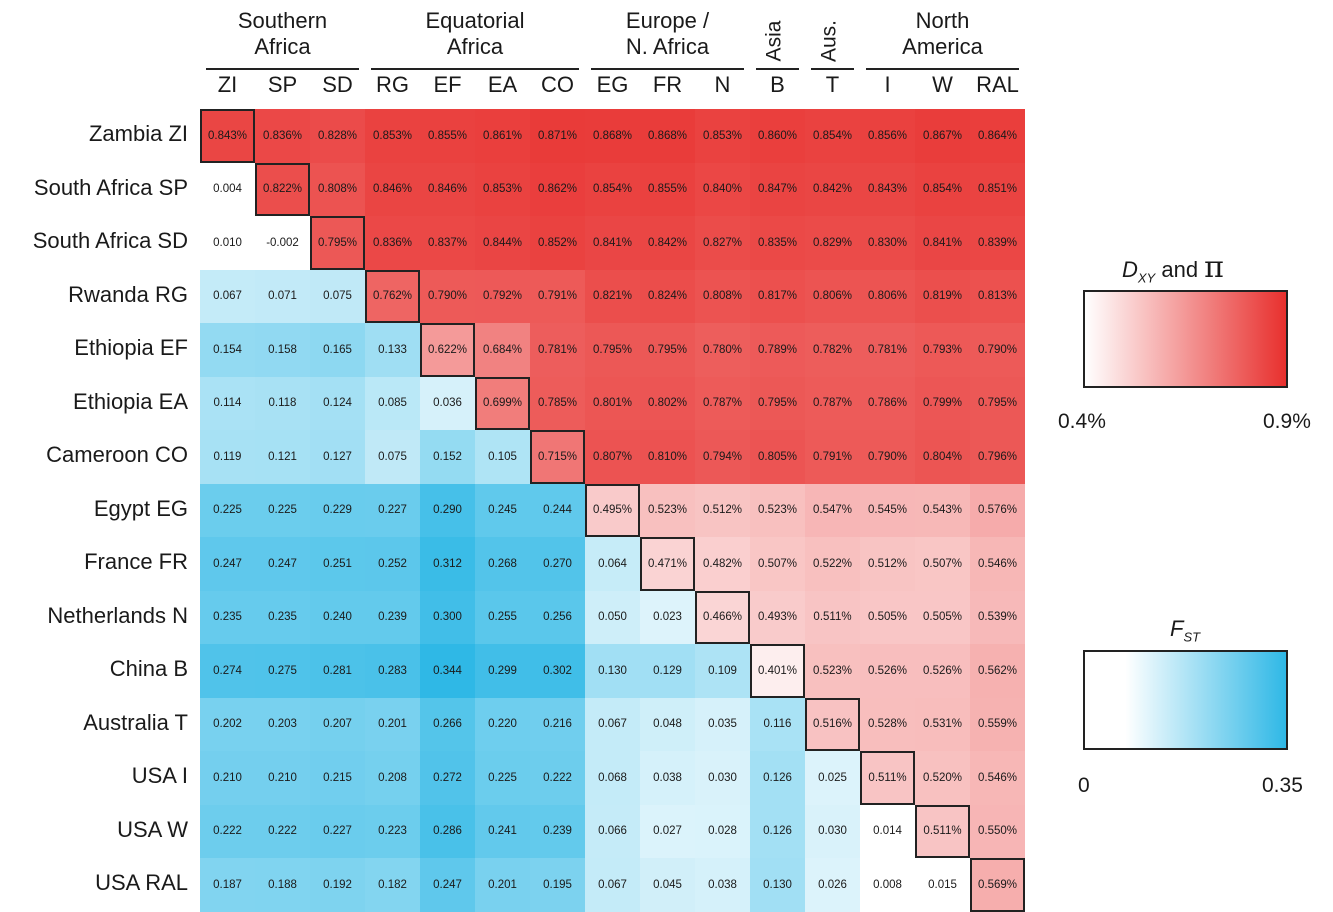 Image resolution: width=1333 pixels, height=912 pixels. Describe the element at coordinates (136, 561) in the screenshot. I see `row-label: France FR` at that location.